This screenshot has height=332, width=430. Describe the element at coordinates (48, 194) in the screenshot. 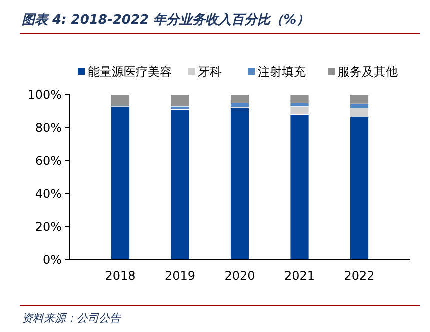

I see `y-tick-label: 40%` at that location.